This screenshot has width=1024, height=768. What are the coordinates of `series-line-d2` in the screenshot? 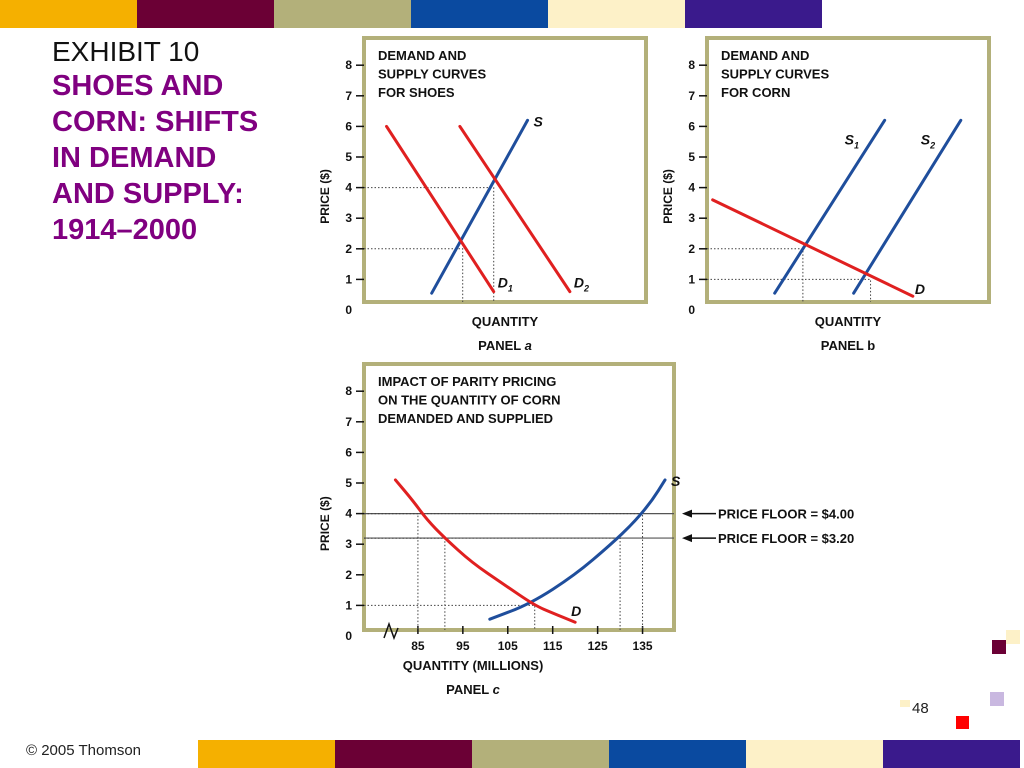 It's located at (515, 209).